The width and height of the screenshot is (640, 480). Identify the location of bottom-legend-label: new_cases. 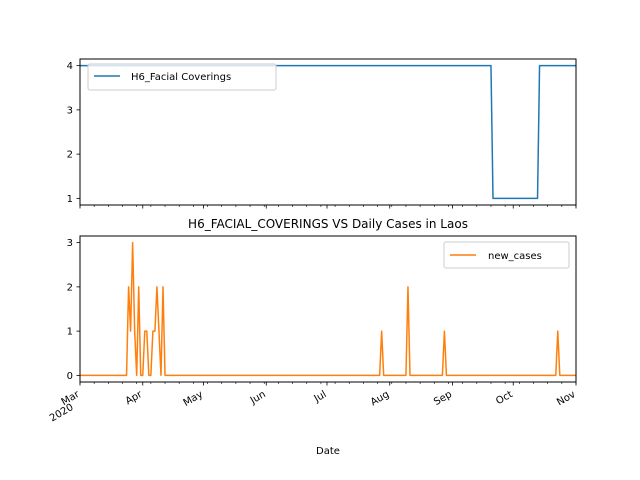
(515, 256).